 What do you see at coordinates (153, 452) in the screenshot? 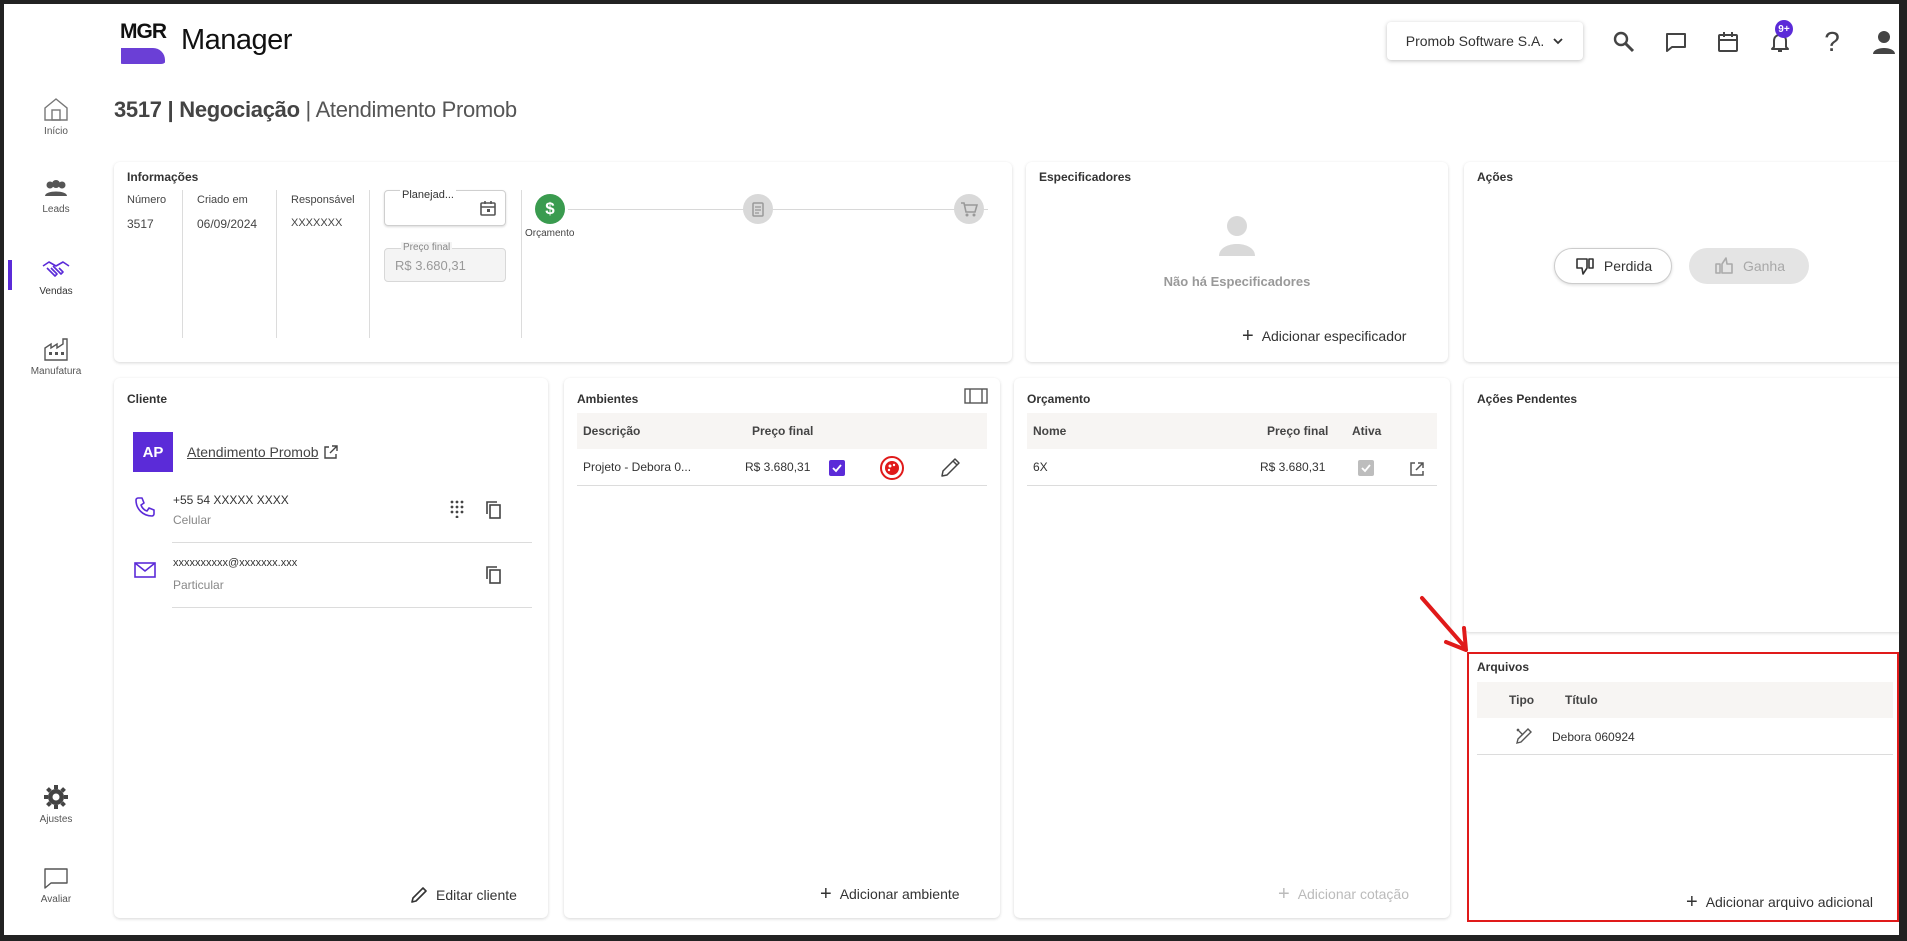
I see `client-avatar: AP` at bounding box center [153, 452].